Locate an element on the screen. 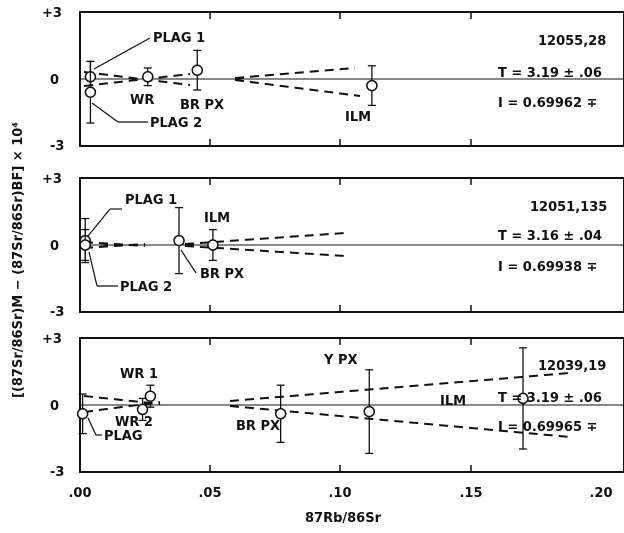 The image size is (624, 533). x-axis-label: 87Rb/86Sr is located at coordinates (343, 518).